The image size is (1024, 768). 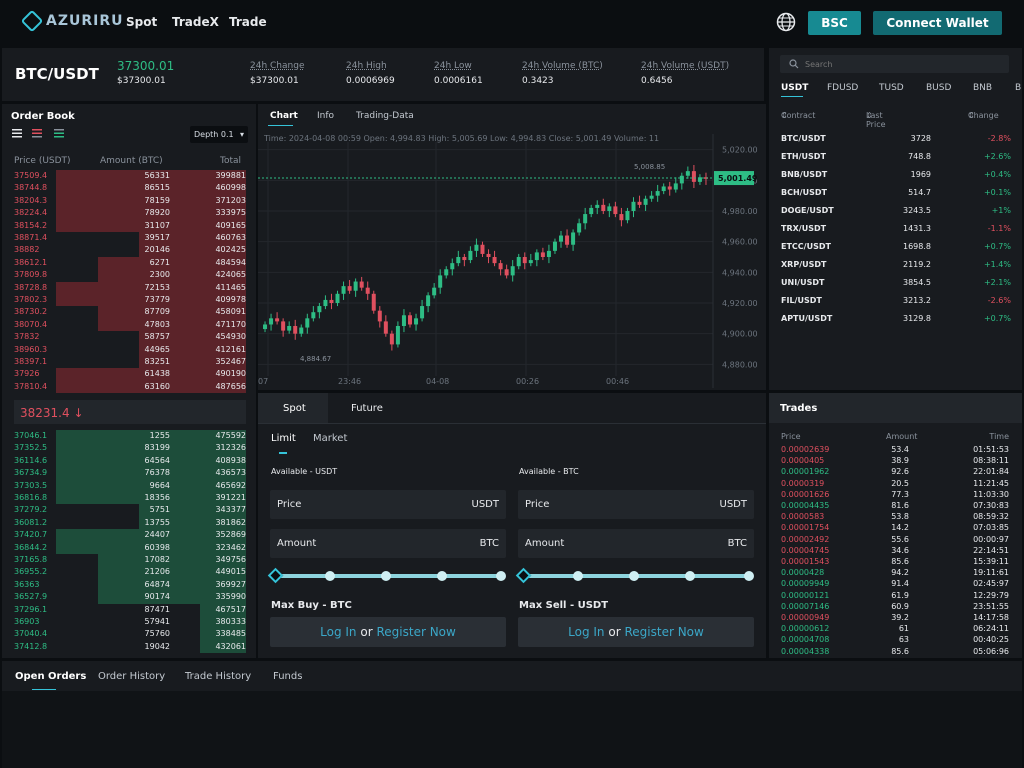 What do you see at coordinates (388, 543) in the screenshot?
I see `buy-amount-field: Amount BTC` at bounding box center [388, 543].